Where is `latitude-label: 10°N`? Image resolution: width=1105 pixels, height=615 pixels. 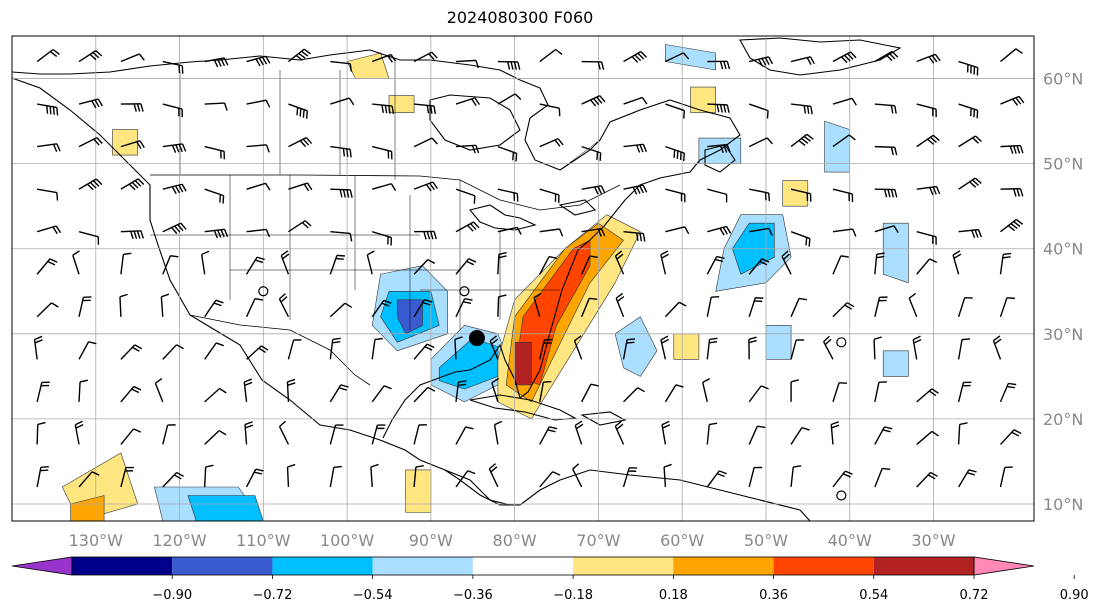 latitude-label: 10°N is located at coordinates (1063, 504).